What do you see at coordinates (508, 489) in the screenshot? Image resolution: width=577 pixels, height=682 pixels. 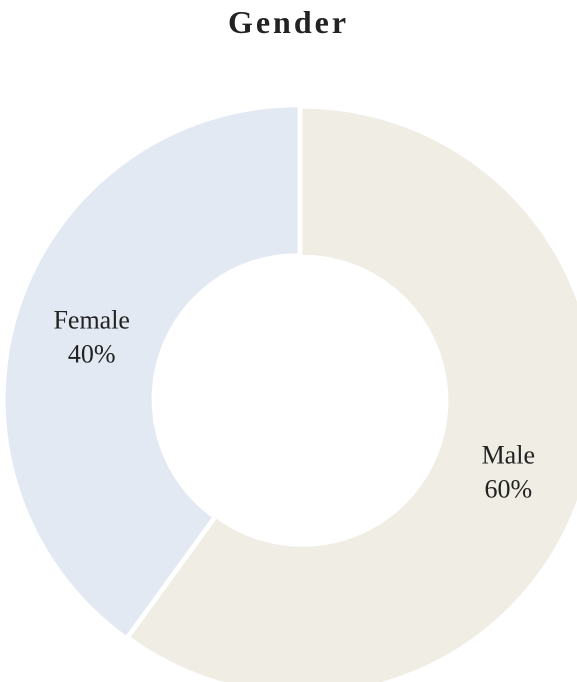 I see `slice-value-male: 60%` at bounding box center [508, 489].